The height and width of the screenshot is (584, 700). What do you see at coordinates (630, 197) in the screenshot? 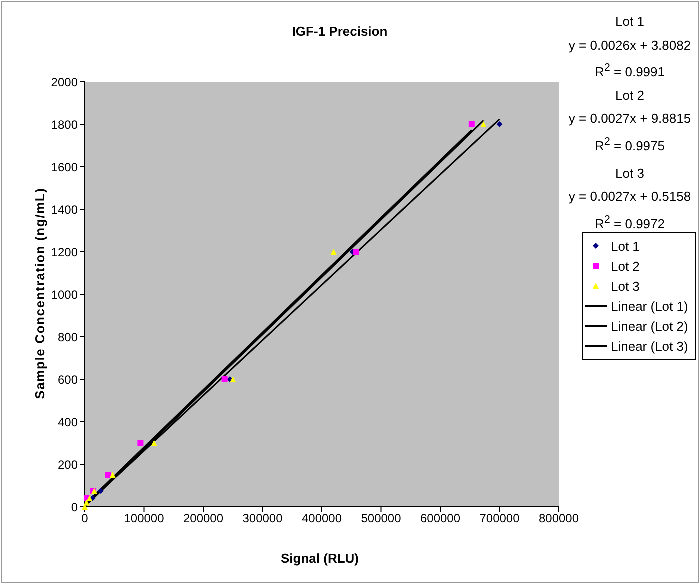
I see `text: y = 0.0027x + 0.5158` at bounding box center [630, 197].